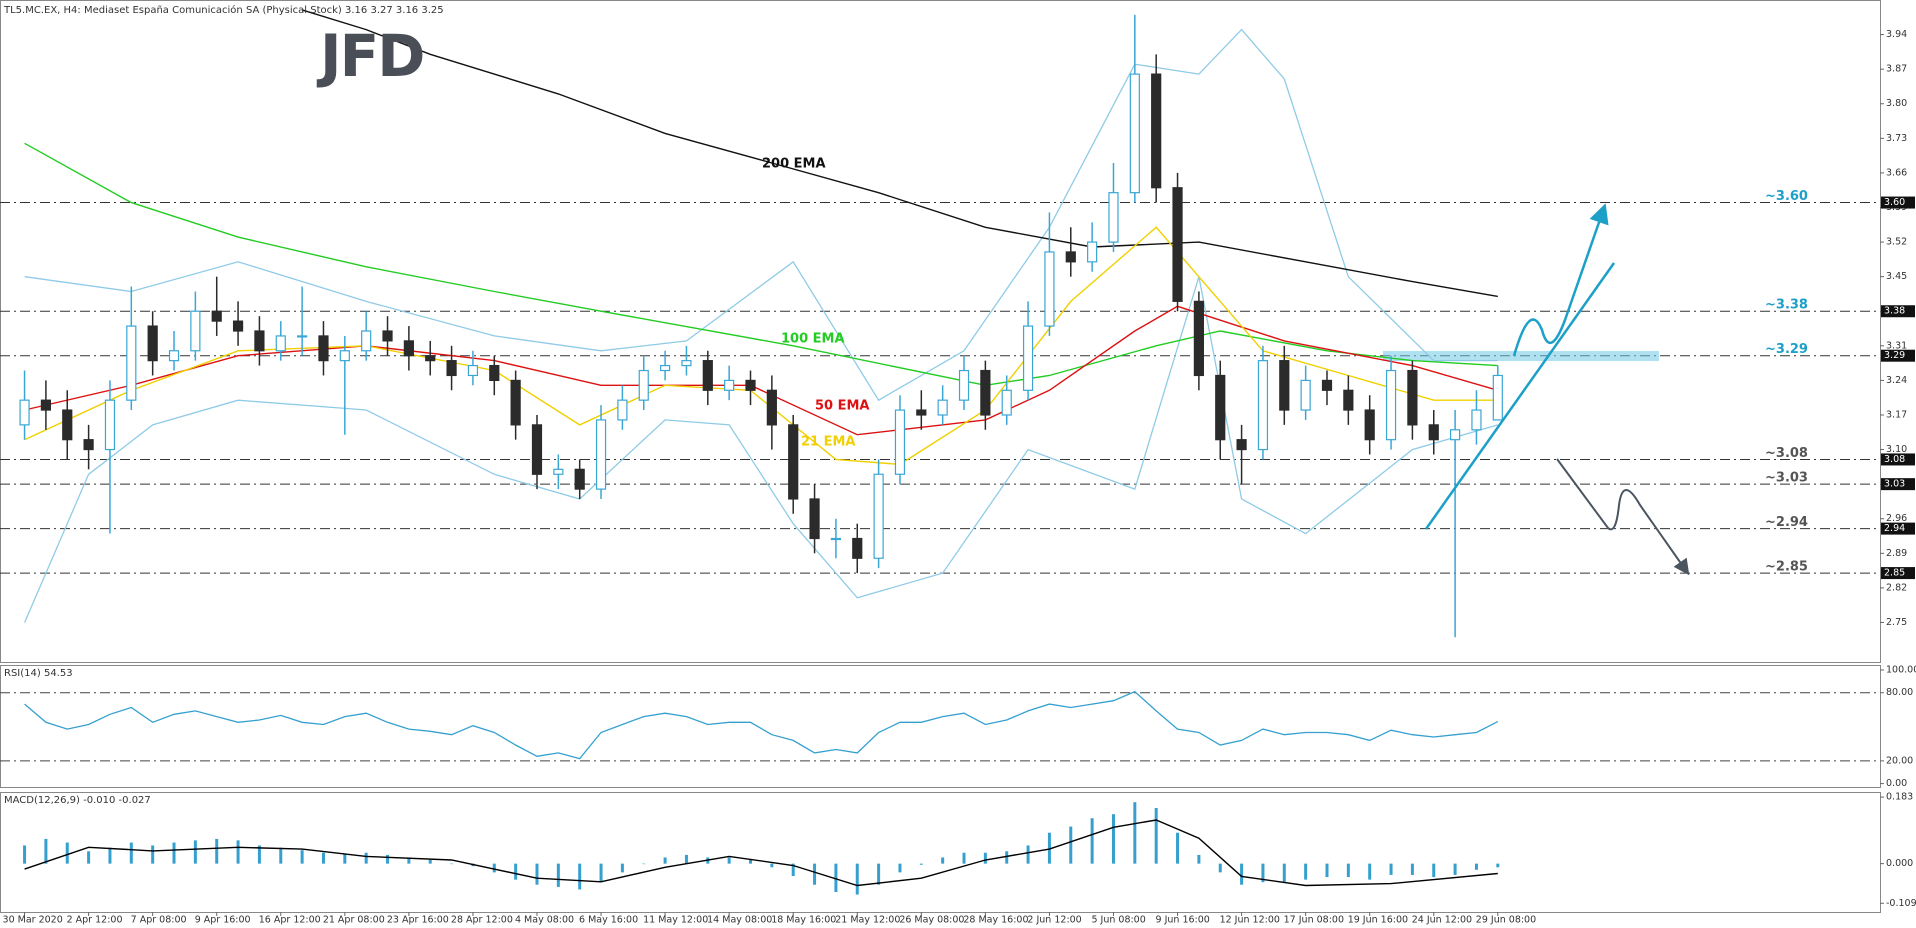 Image resolution: width=1916 pixels, height=928 pixels. Describe the element at coordinates (1901, 903) in the screenshot. I see `y-tick-label: -0.109` at that location.